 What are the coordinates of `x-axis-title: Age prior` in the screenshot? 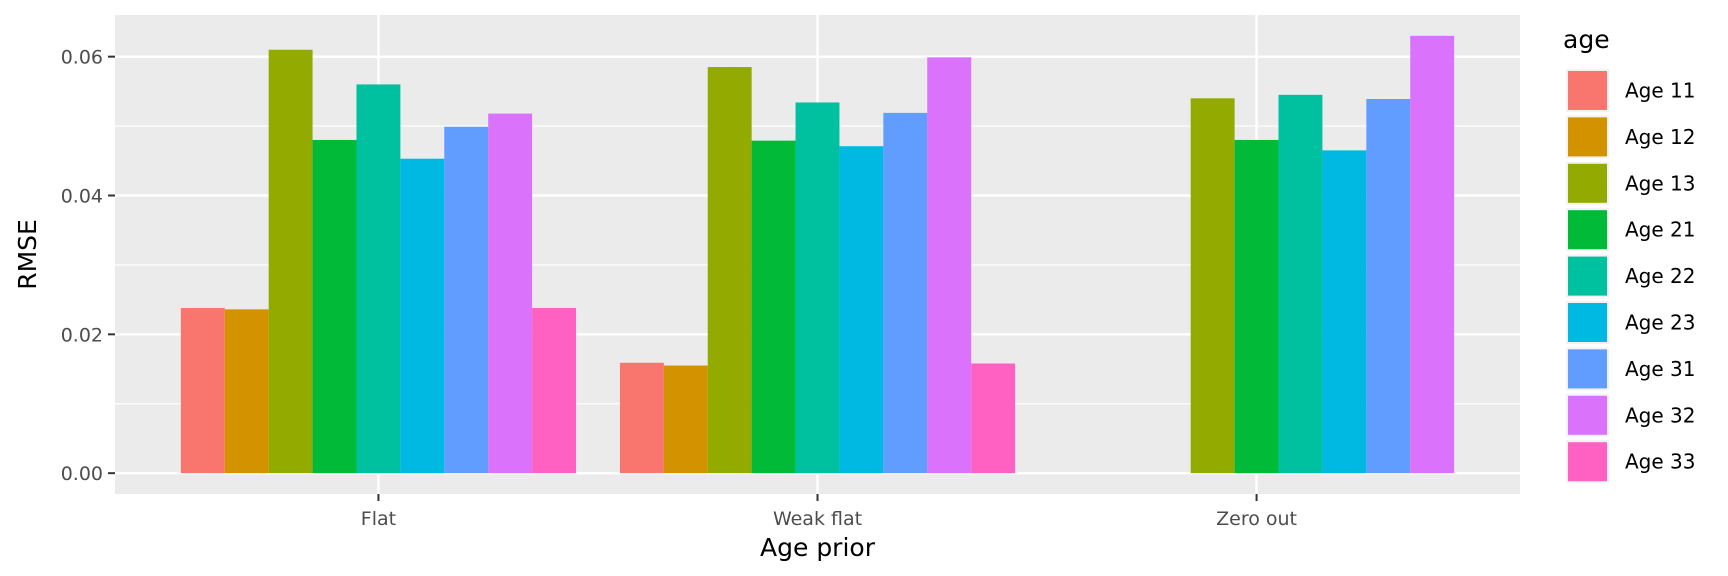 It's located at (818, 547).